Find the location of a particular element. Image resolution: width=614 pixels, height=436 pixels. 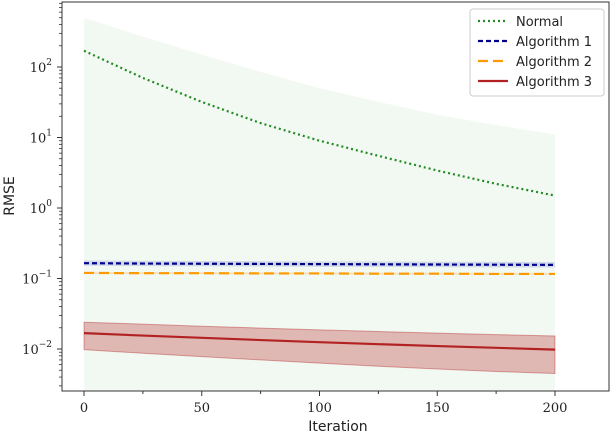

y-tick-label: 10⁻¹ is located at coordinates (37, 279).